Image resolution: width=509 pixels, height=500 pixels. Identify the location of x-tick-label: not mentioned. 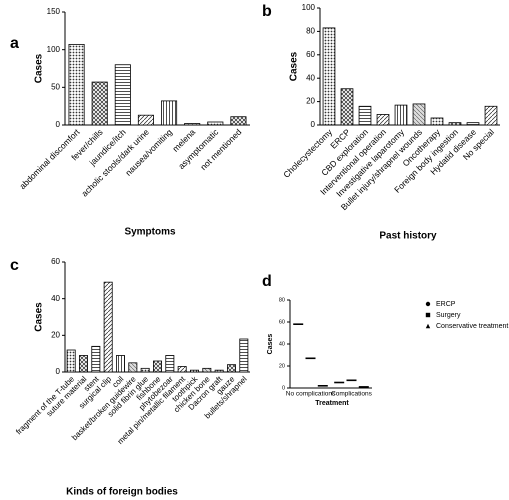
(220, 149).